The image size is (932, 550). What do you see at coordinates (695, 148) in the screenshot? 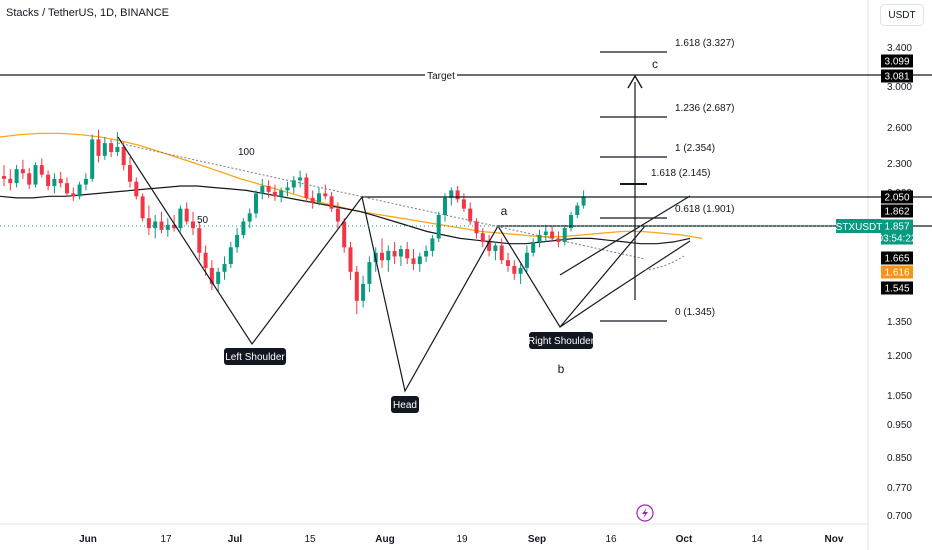
I see `fib-level-label: 1 (2.354)` at bounding box center [695, 148].